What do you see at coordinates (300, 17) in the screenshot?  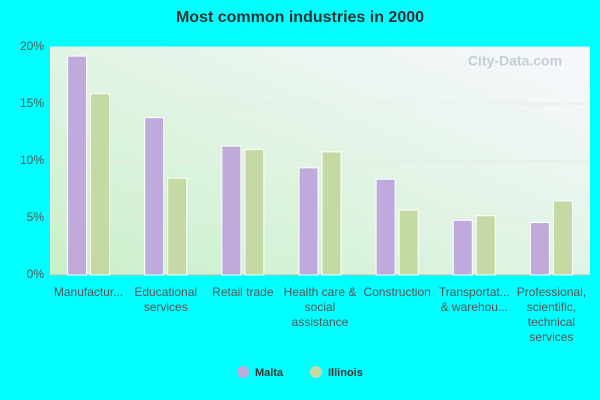 I see `chart-title: Most common industries in 2000` at bounding box center [300, 17].